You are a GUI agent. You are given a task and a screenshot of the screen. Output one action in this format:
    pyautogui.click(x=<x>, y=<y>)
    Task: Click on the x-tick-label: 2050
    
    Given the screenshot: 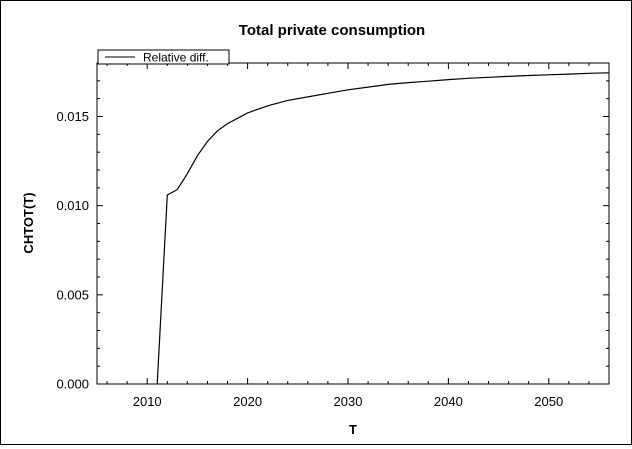 What is the action you would take?
    pyautogui.click(x=548, y=401)
    